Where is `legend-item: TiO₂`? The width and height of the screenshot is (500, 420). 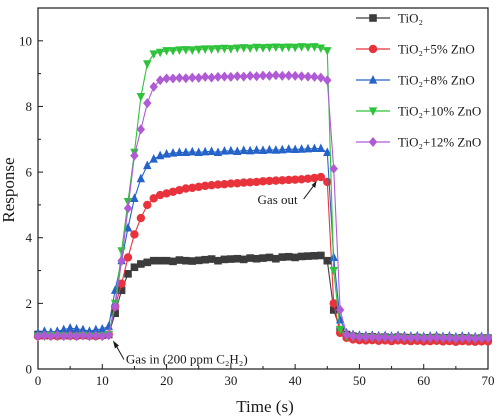
legend-item: TiO₂ is located at coordinates (389, 18).